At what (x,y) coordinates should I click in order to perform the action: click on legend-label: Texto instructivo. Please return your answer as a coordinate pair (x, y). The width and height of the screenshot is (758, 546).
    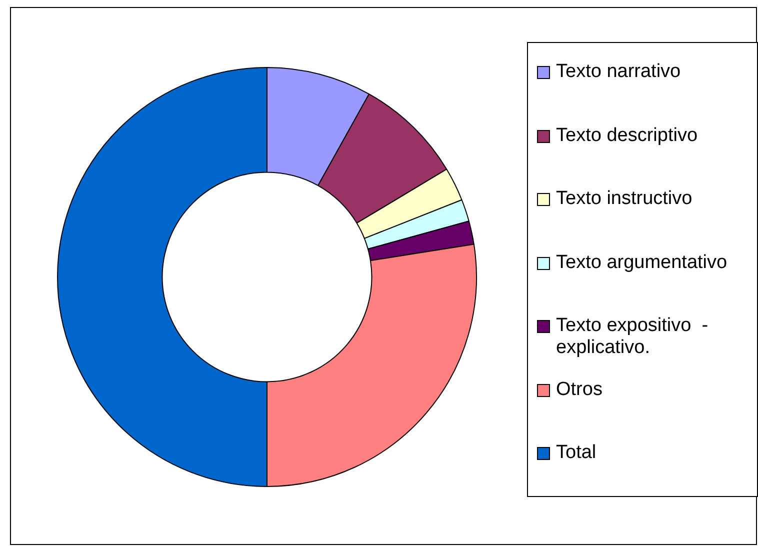
    Looking at the image, I should click on (625, 199).